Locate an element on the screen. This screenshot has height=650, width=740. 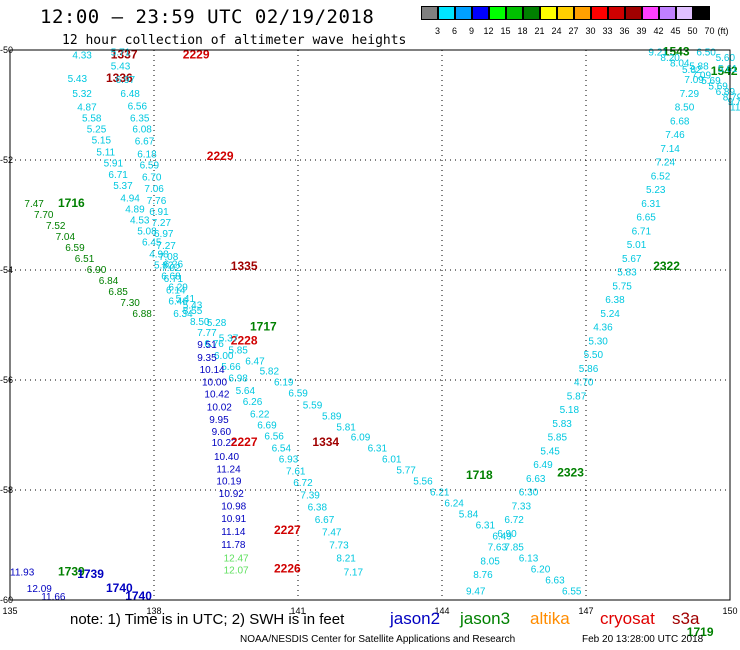
legend-label: 27 is located at coordinates (573, 31).